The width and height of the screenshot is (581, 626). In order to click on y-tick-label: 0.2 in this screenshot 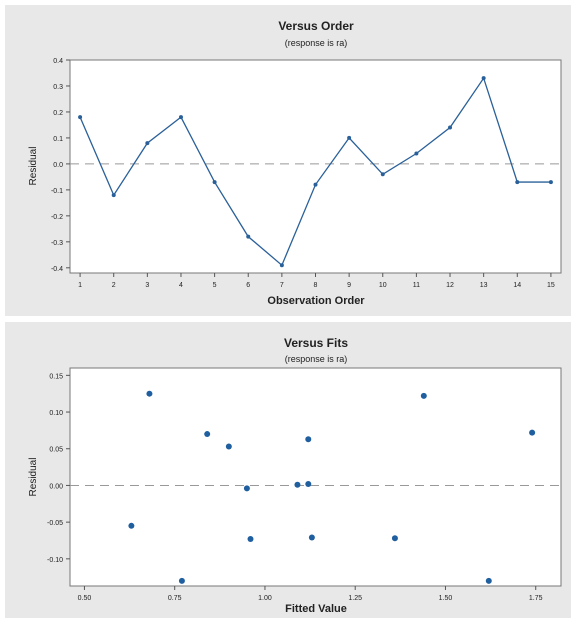, I will do `click(58, 113)`.